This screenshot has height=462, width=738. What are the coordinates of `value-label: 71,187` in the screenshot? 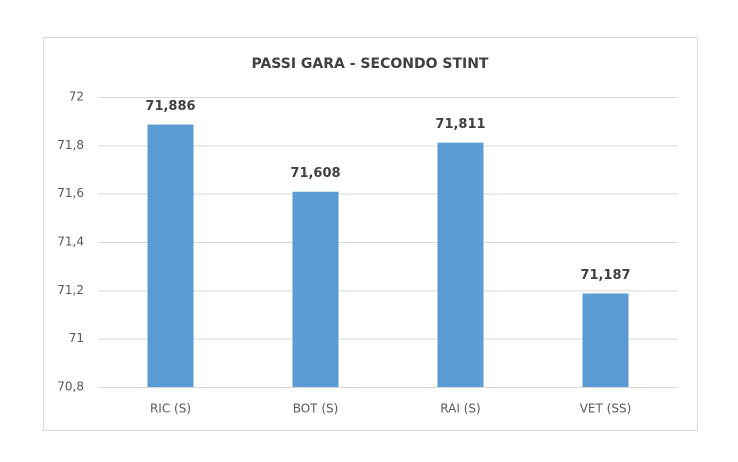 It's located at (605, 275).